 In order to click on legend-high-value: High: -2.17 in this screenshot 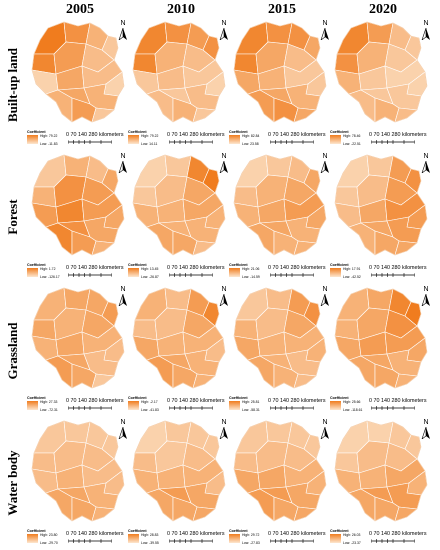, I will do `click(149, 402)`.